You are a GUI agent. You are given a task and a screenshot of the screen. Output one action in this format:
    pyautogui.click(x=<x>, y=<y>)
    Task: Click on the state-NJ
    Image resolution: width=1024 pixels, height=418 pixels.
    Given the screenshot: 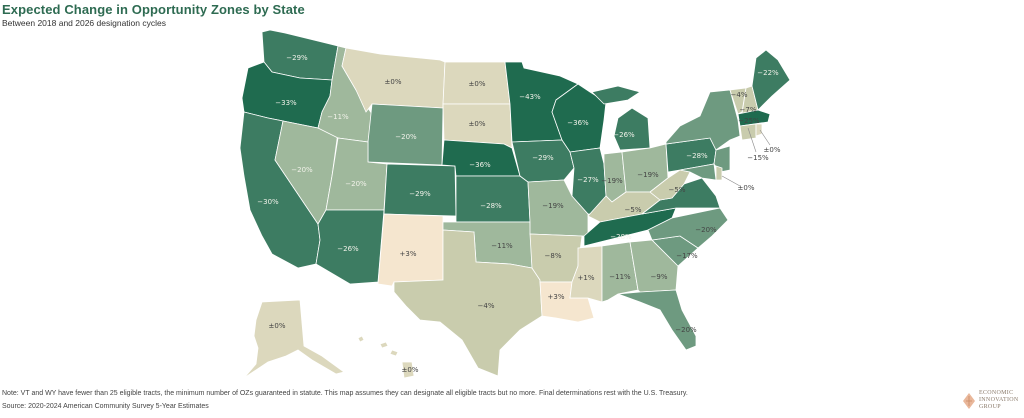 What is the action you would take?
    pyautogui.click(x=722, y=159)
    